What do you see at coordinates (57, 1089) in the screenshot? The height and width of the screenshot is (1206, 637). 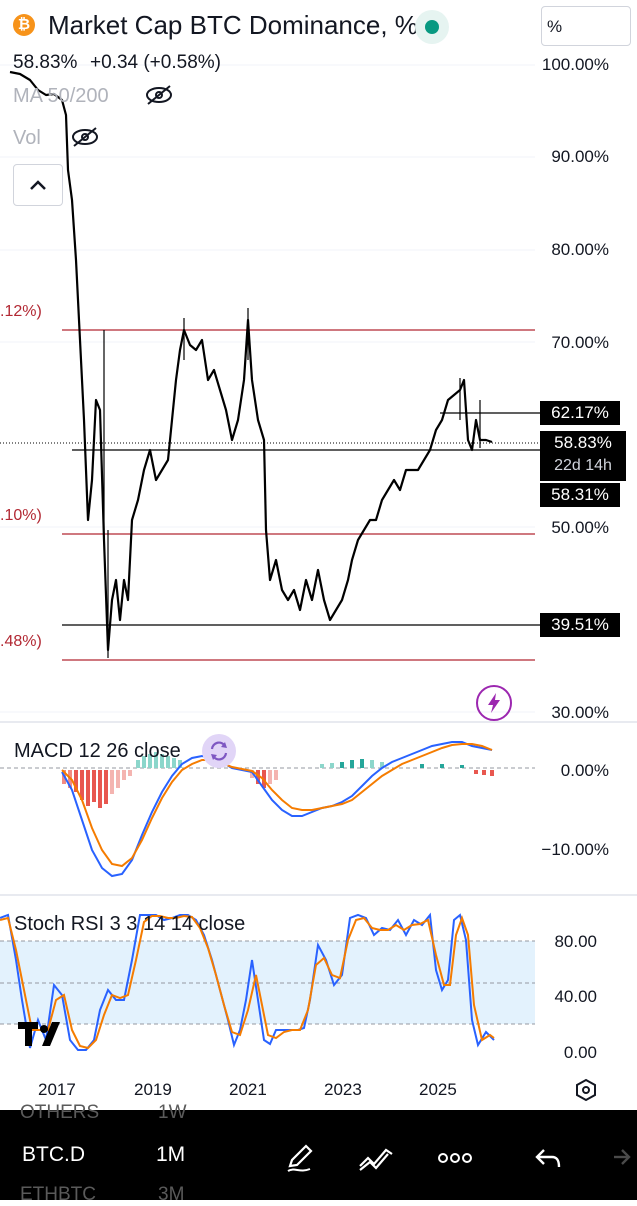 I see `x-axis-label: 2017` at bounding box center [57, 1089].